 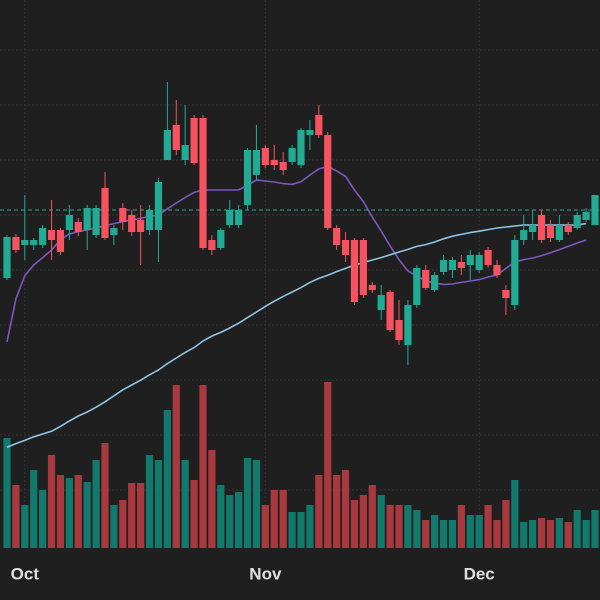 I want to click on x-tick-label: Dec, so click(x=479, y=573).